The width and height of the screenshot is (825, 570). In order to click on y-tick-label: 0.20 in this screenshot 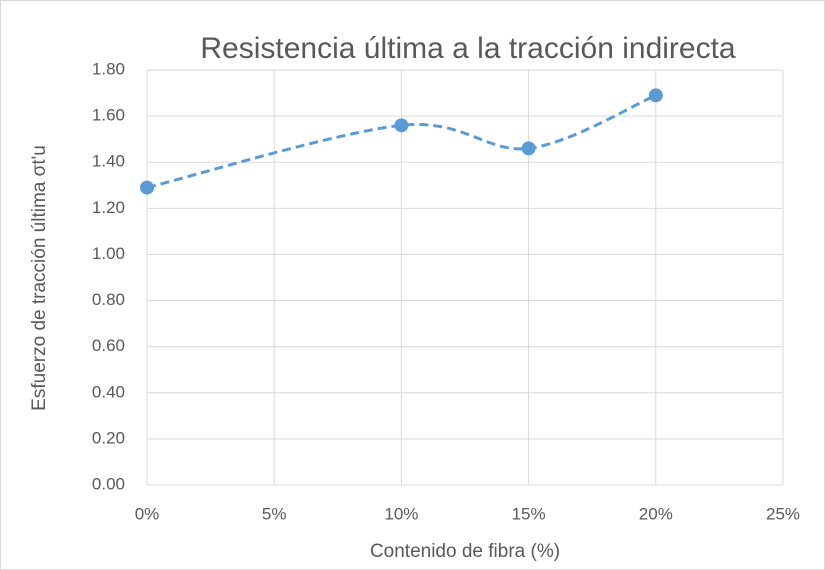, I will do `click(108, 437)`.